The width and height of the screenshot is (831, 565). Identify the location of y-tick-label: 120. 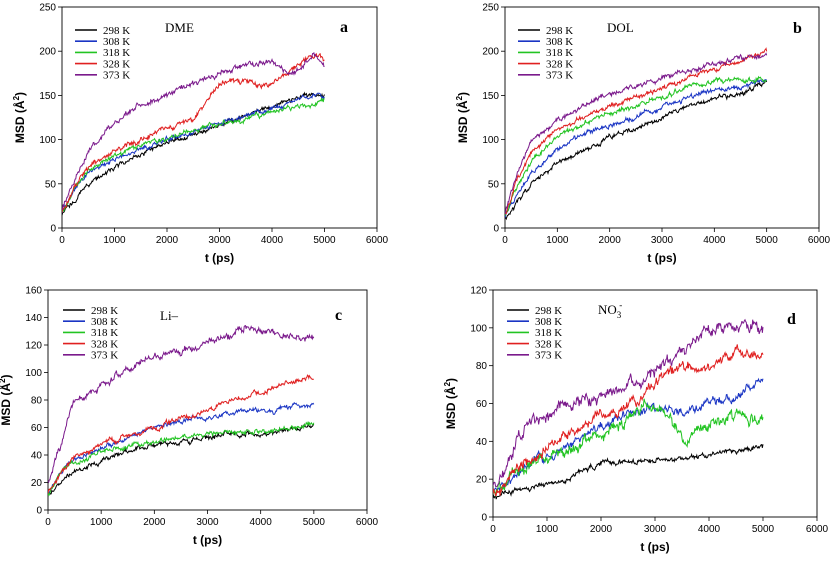
(33, 346).